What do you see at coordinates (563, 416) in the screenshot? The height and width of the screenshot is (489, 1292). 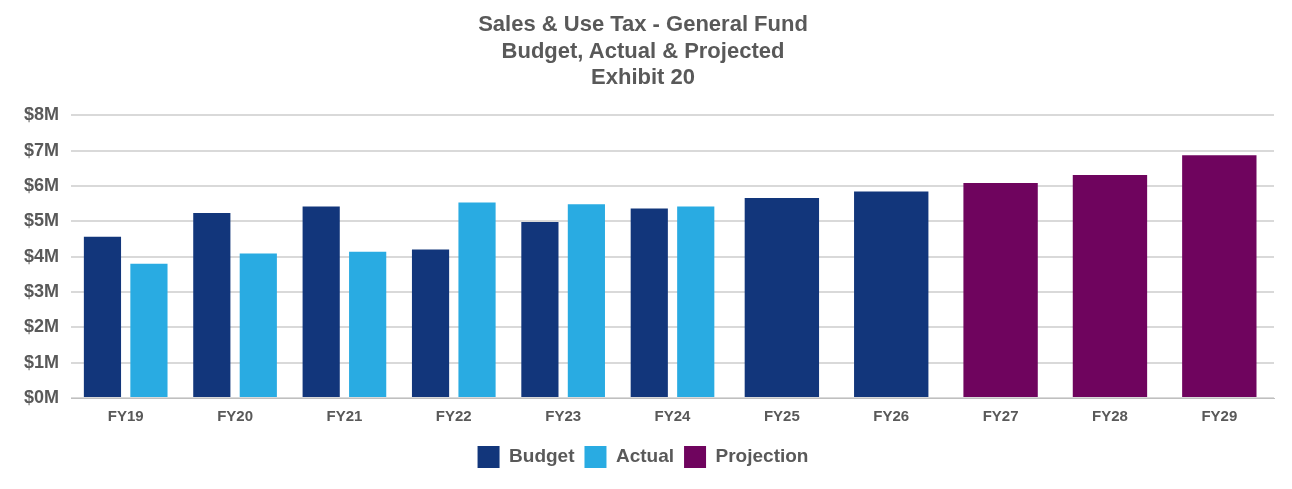 I see `x-tick-label: FY23` at bounding box center [563, 416].